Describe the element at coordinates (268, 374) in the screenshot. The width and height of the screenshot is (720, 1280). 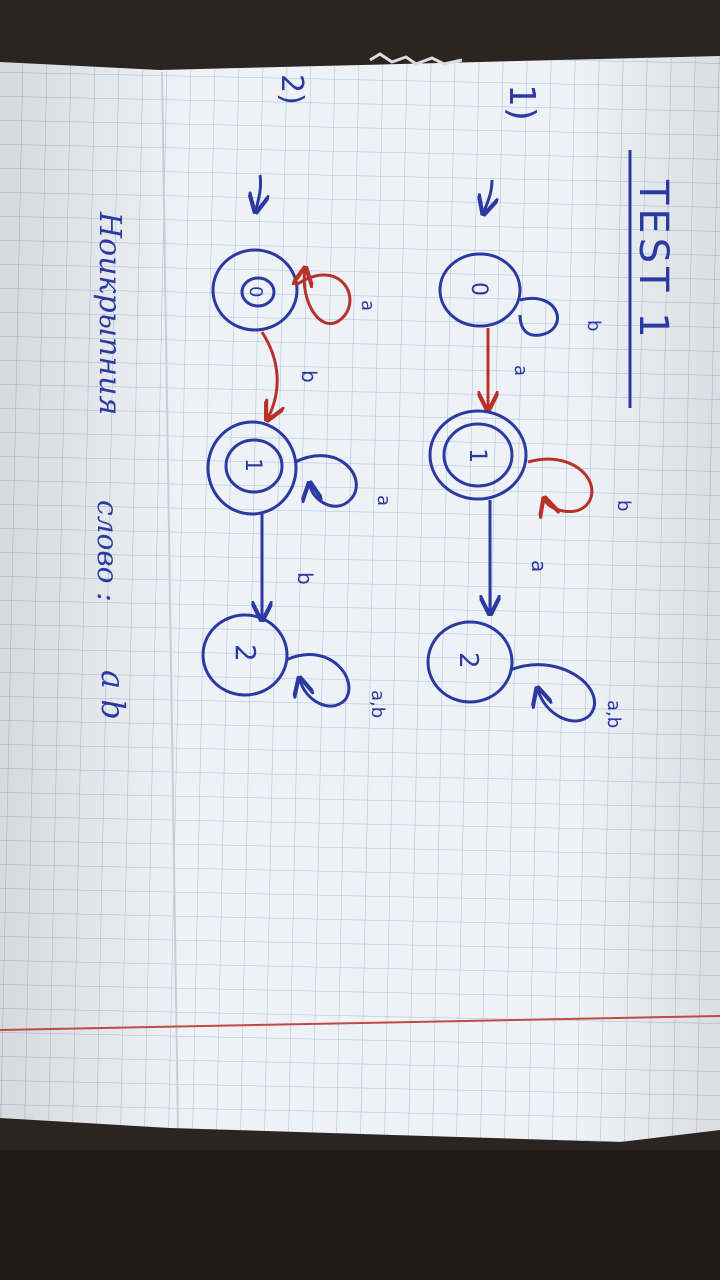
I see `edge-q0-q1` at that location.